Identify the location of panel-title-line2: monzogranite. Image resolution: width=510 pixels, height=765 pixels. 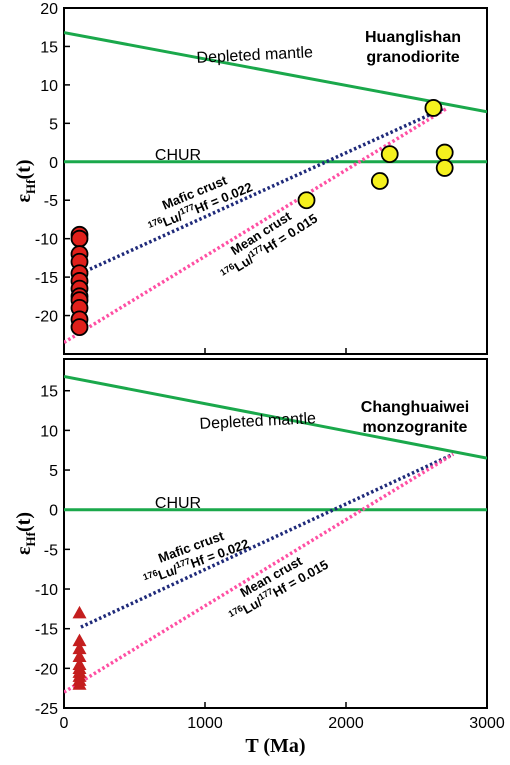
(415, 427).